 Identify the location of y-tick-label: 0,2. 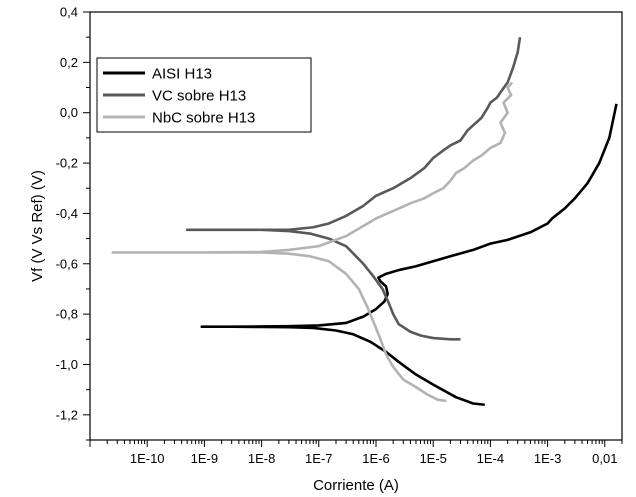
(69, 62).